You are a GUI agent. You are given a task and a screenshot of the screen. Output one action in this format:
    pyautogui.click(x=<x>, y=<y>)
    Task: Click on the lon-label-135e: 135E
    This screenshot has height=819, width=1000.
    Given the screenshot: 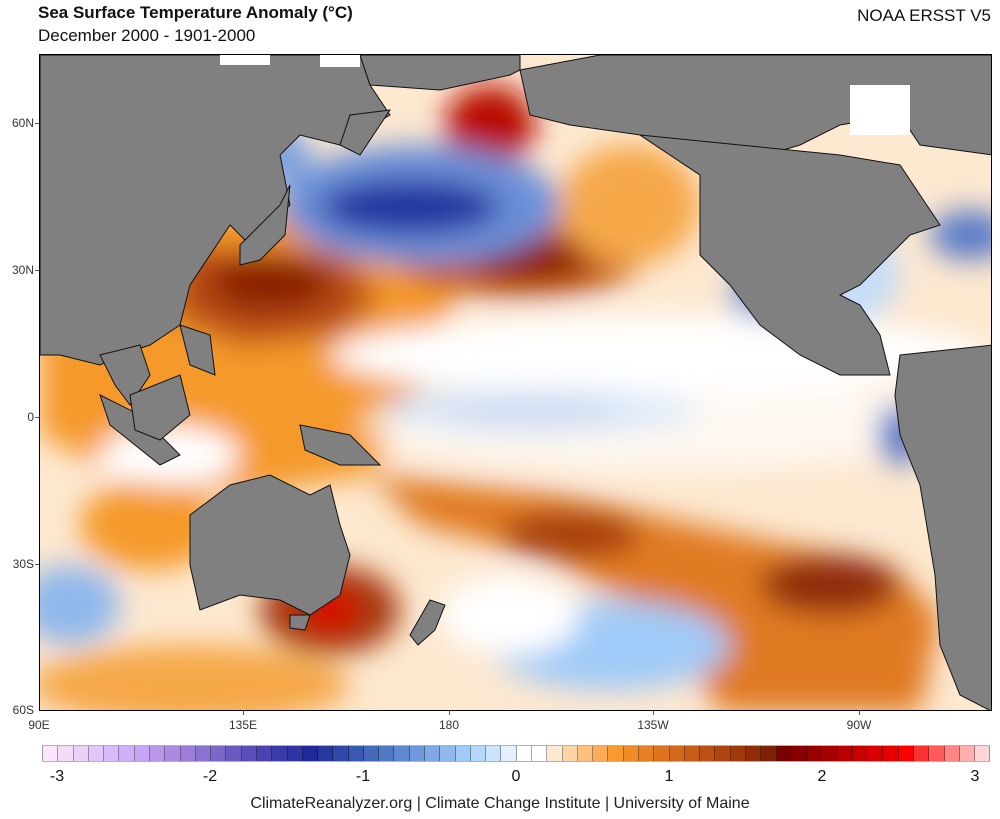 What is the action you would take?
    pyautogui.click(x=243, y=725)
    